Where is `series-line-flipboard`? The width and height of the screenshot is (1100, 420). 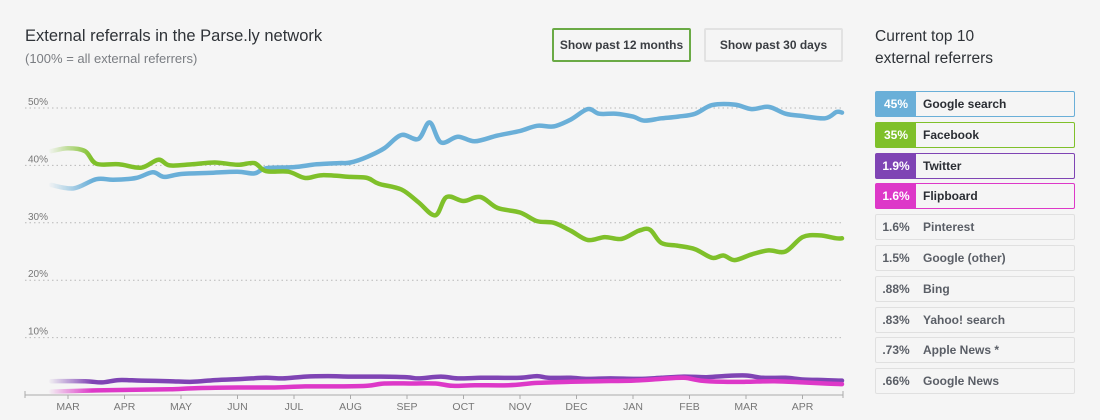 series-line-flipboard is located at coordinates (446, 384).